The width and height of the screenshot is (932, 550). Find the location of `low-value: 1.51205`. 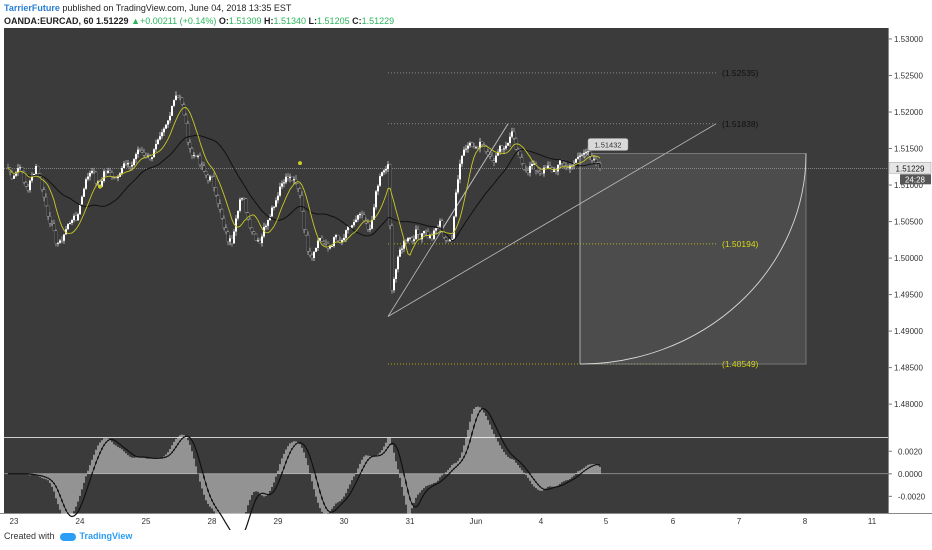

low-value: 1.51205 is located at coordinates (333, 21).